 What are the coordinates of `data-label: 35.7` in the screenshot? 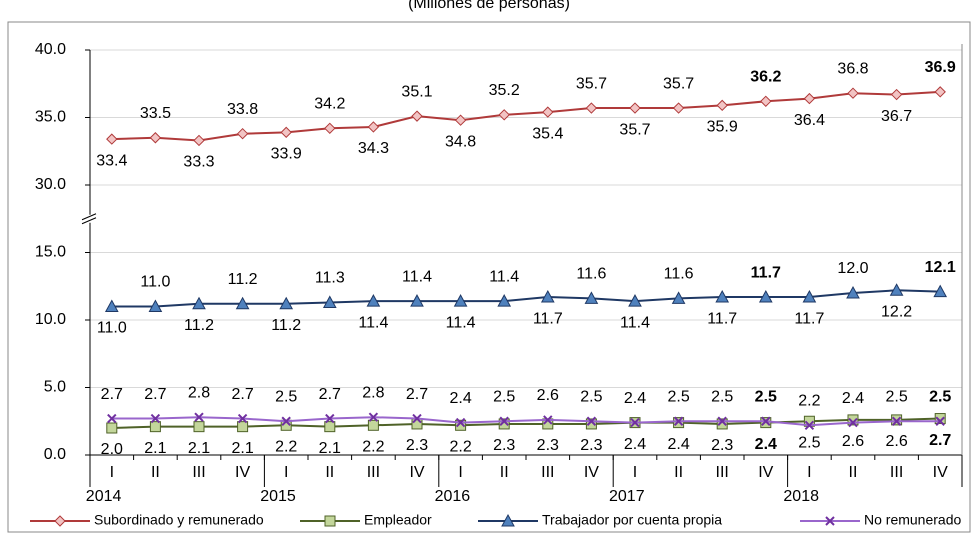 It's located at (678, 83).